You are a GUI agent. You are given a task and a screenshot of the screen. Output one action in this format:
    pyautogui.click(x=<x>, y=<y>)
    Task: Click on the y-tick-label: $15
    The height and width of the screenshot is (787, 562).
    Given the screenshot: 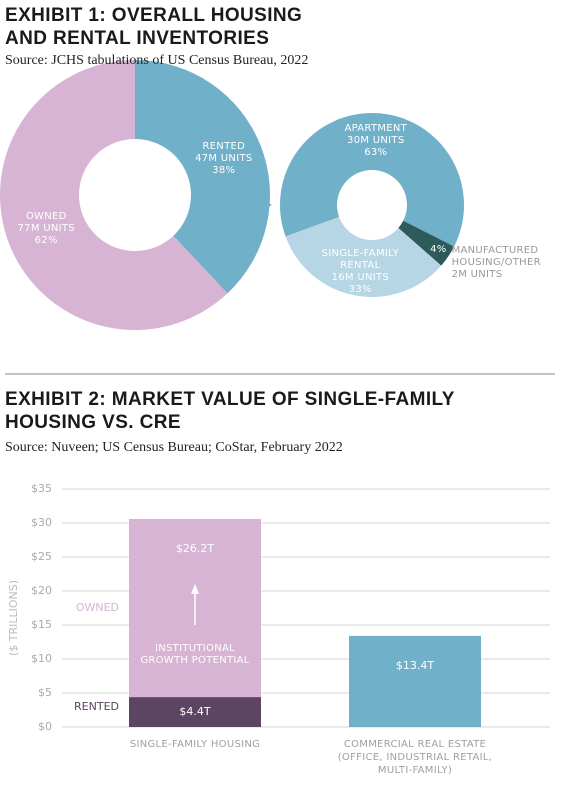 What is the action you would take?
    pyautogui.click(x=41, y=624)
    